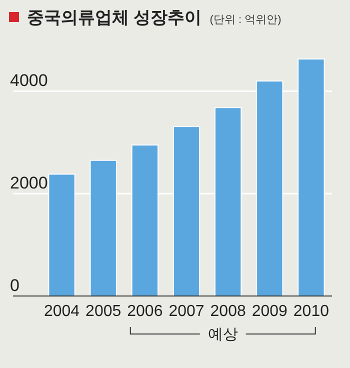  Describe the element at coordinates (223, 334) in the screenshot. I see `text: 예상` at that location.